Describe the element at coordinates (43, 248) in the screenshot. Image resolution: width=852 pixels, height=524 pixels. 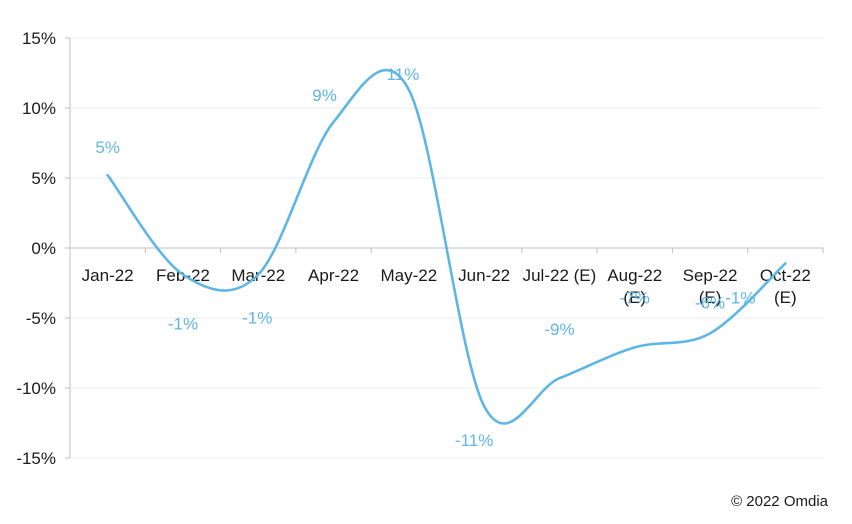
I see `y-tick-label: 0%` at that location.